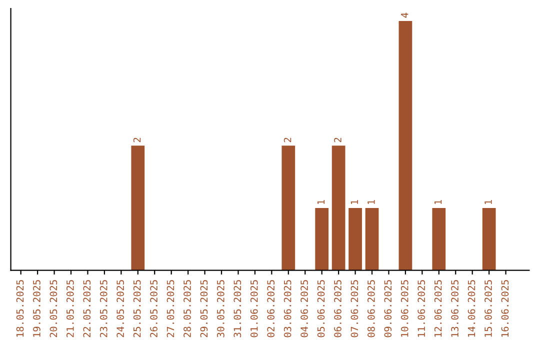 The width and height of the screenshot is (540, 340). I want to click on x-tick-label: 07.06.2025, so click(354, 309).